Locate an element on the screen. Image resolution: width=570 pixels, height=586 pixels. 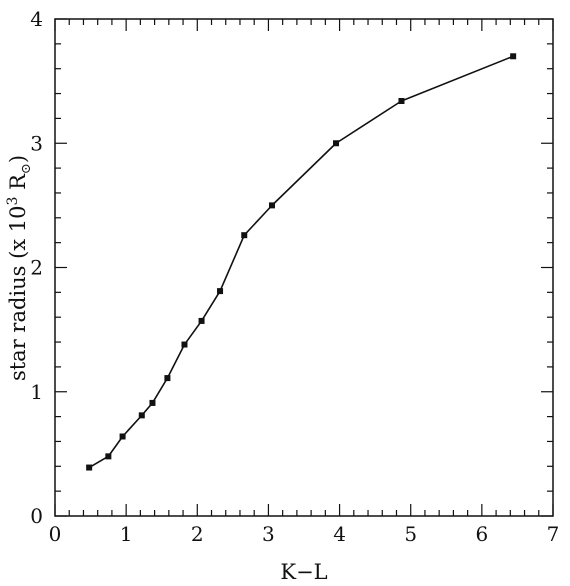
y-axis-title-subscript: ⊙ is located at coordinates (26, 168).